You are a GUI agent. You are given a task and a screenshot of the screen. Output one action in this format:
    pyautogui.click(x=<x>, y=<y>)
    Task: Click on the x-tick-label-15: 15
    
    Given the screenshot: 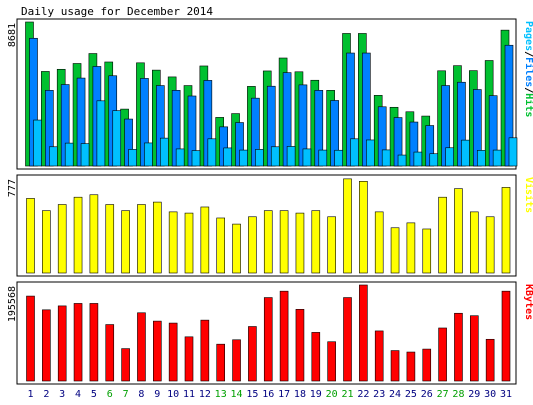 What is the action you would take?
    pyautogui.click(x=252, y=394)
    